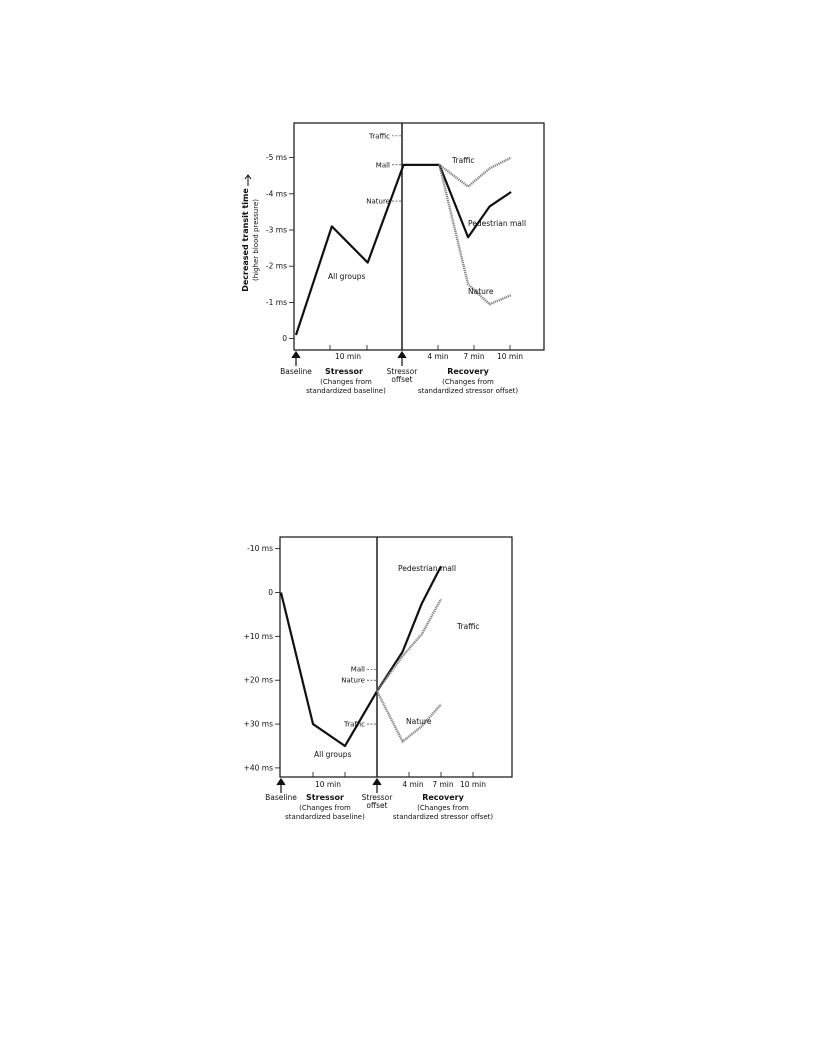 The image size is (816, 1056). Describe the element at coordinates (281, 797) in the screenshot. I see `chart-2-baseline-label: Baseline` at that location.